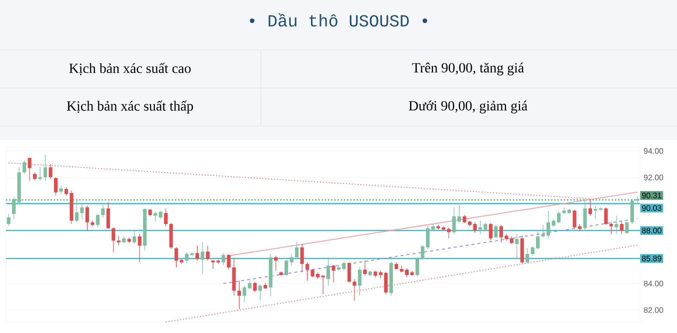 The height and width of the screenshot is (333, 677). Describe the element at coordinates (468, 107) in the screenshot. I see `text: Dưới 90,00, giảm giá` at that location.